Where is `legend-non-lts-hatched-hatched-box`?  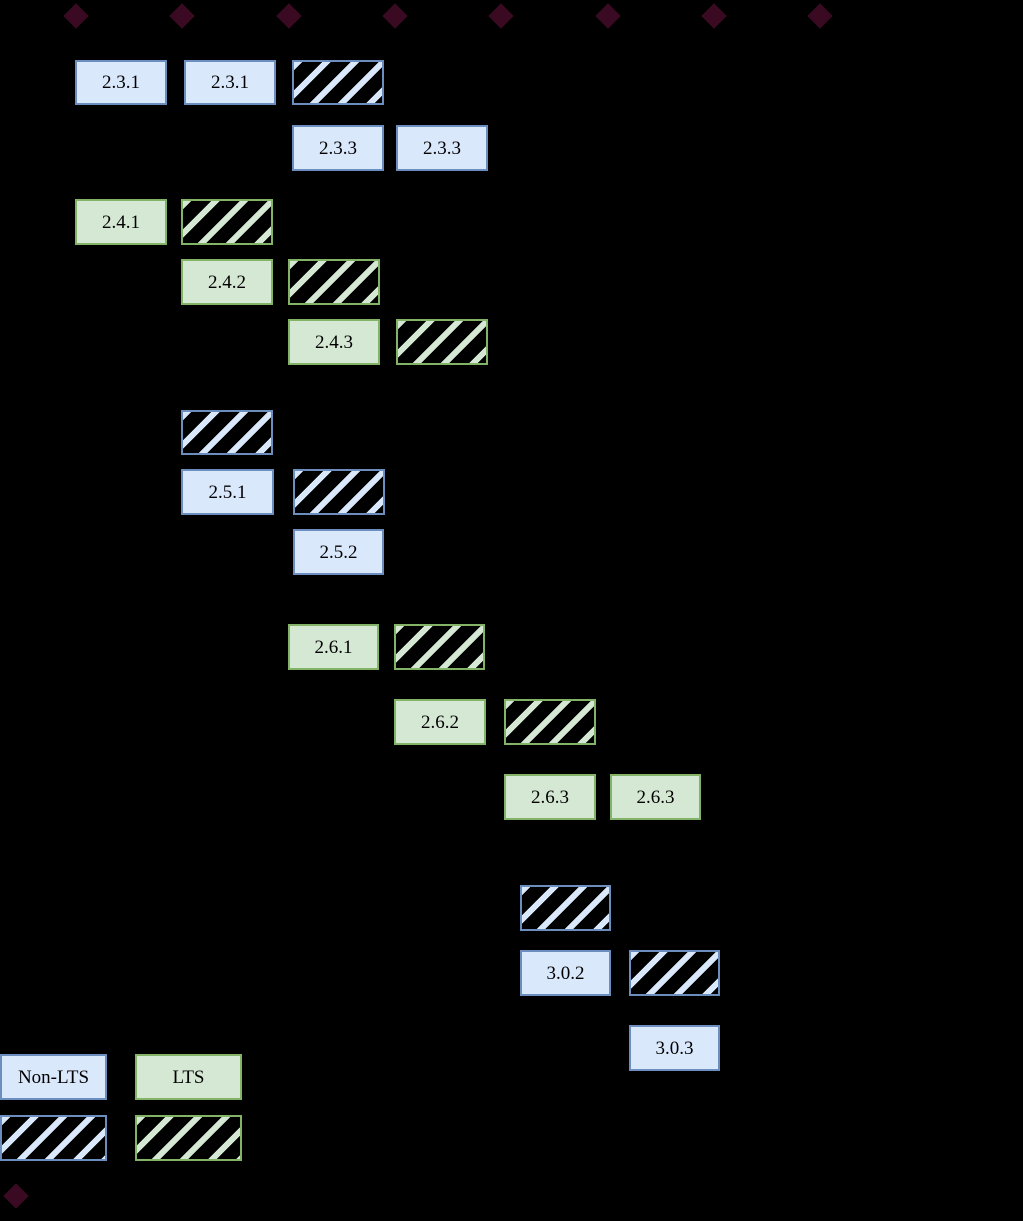
legend-non-lts-hatched-hatched-box is located at coordinates (53, 1138).